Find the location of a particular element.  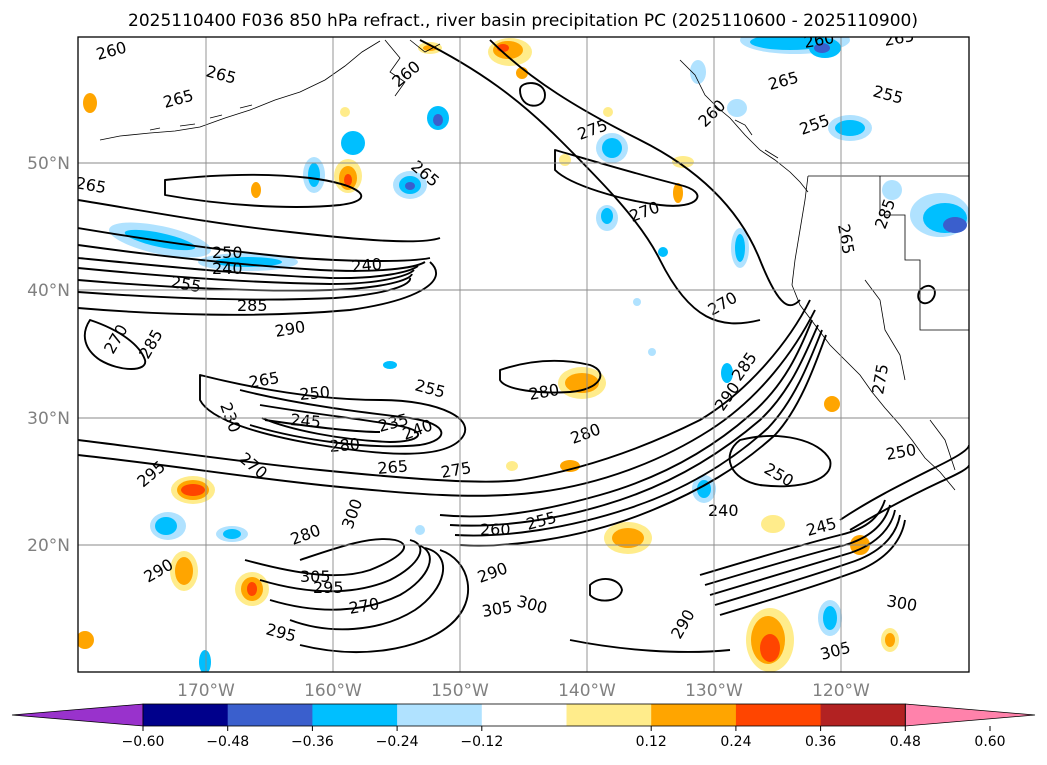

lon-label: 140°W is located at coordinates (587, 691).